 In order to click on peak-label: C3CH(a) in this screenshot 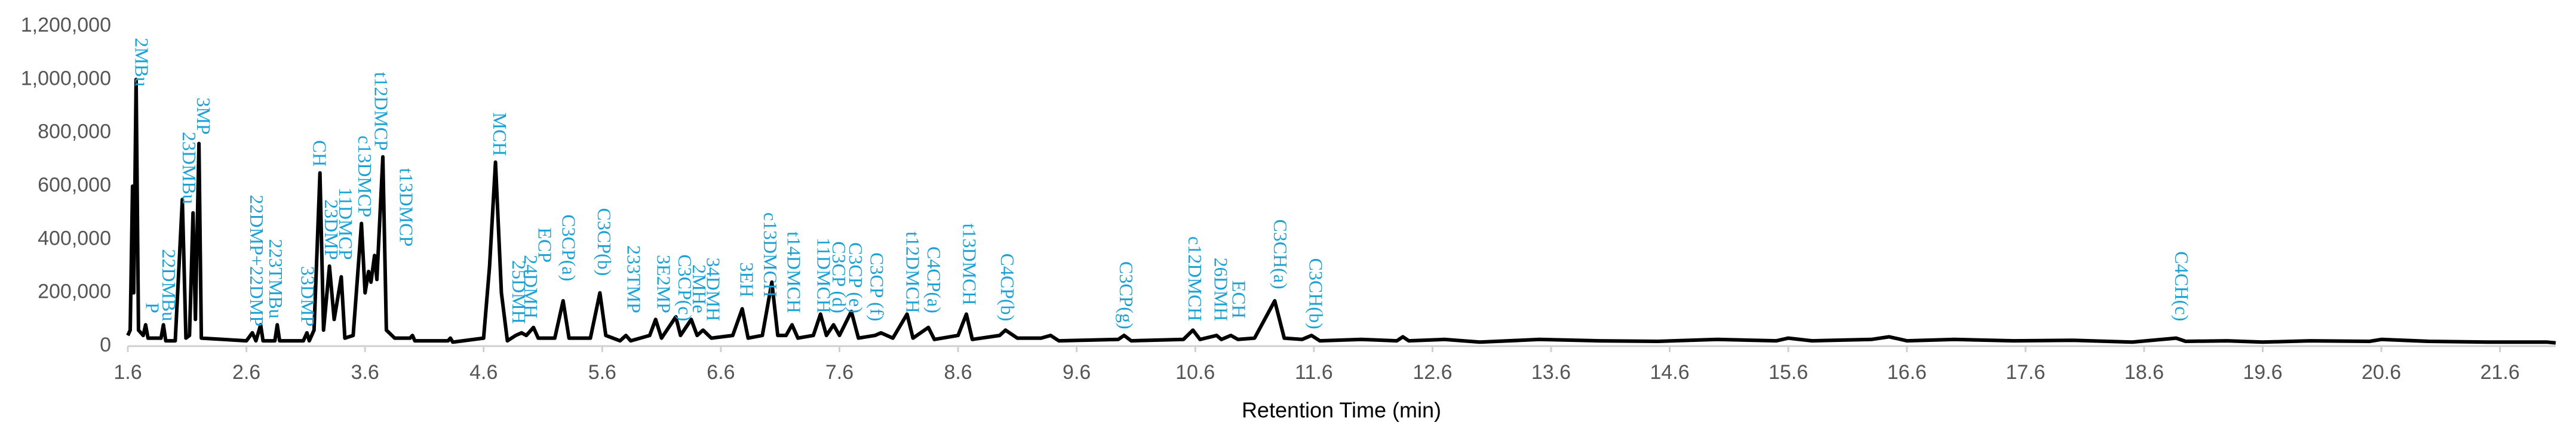, I will do `click(1280, 254)`.